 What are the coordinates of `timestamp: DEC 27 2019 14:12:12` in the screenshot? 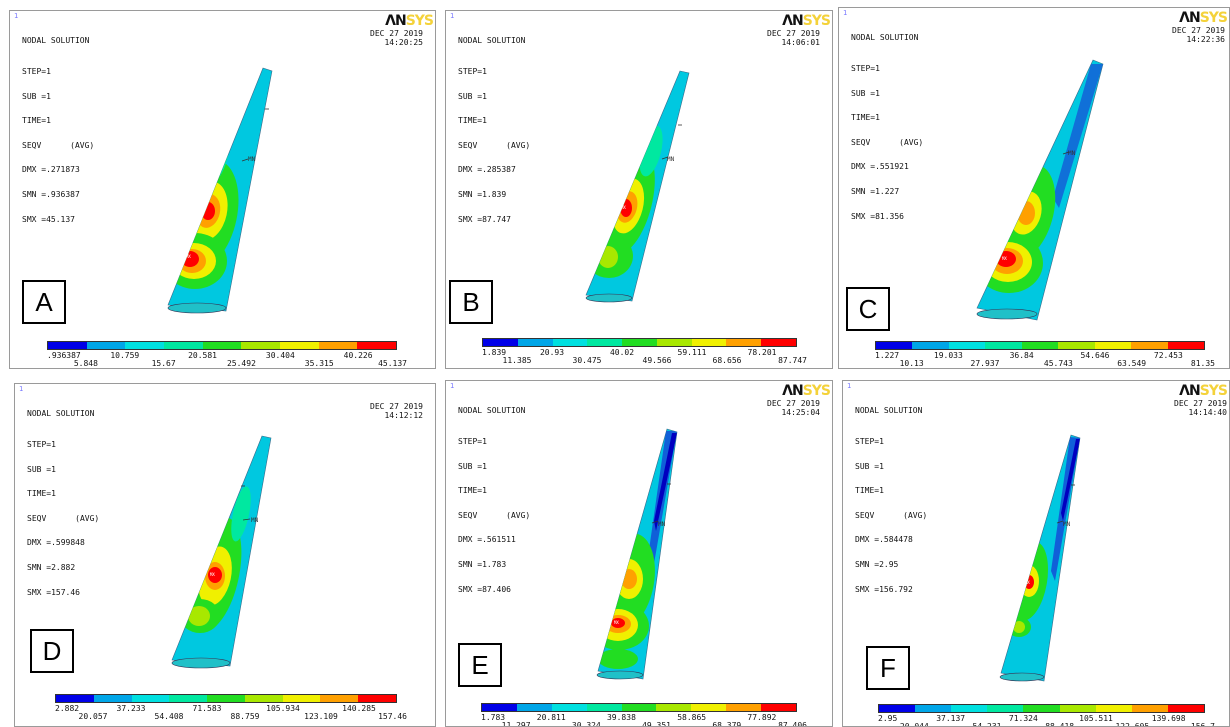 It's located at (396, 411).